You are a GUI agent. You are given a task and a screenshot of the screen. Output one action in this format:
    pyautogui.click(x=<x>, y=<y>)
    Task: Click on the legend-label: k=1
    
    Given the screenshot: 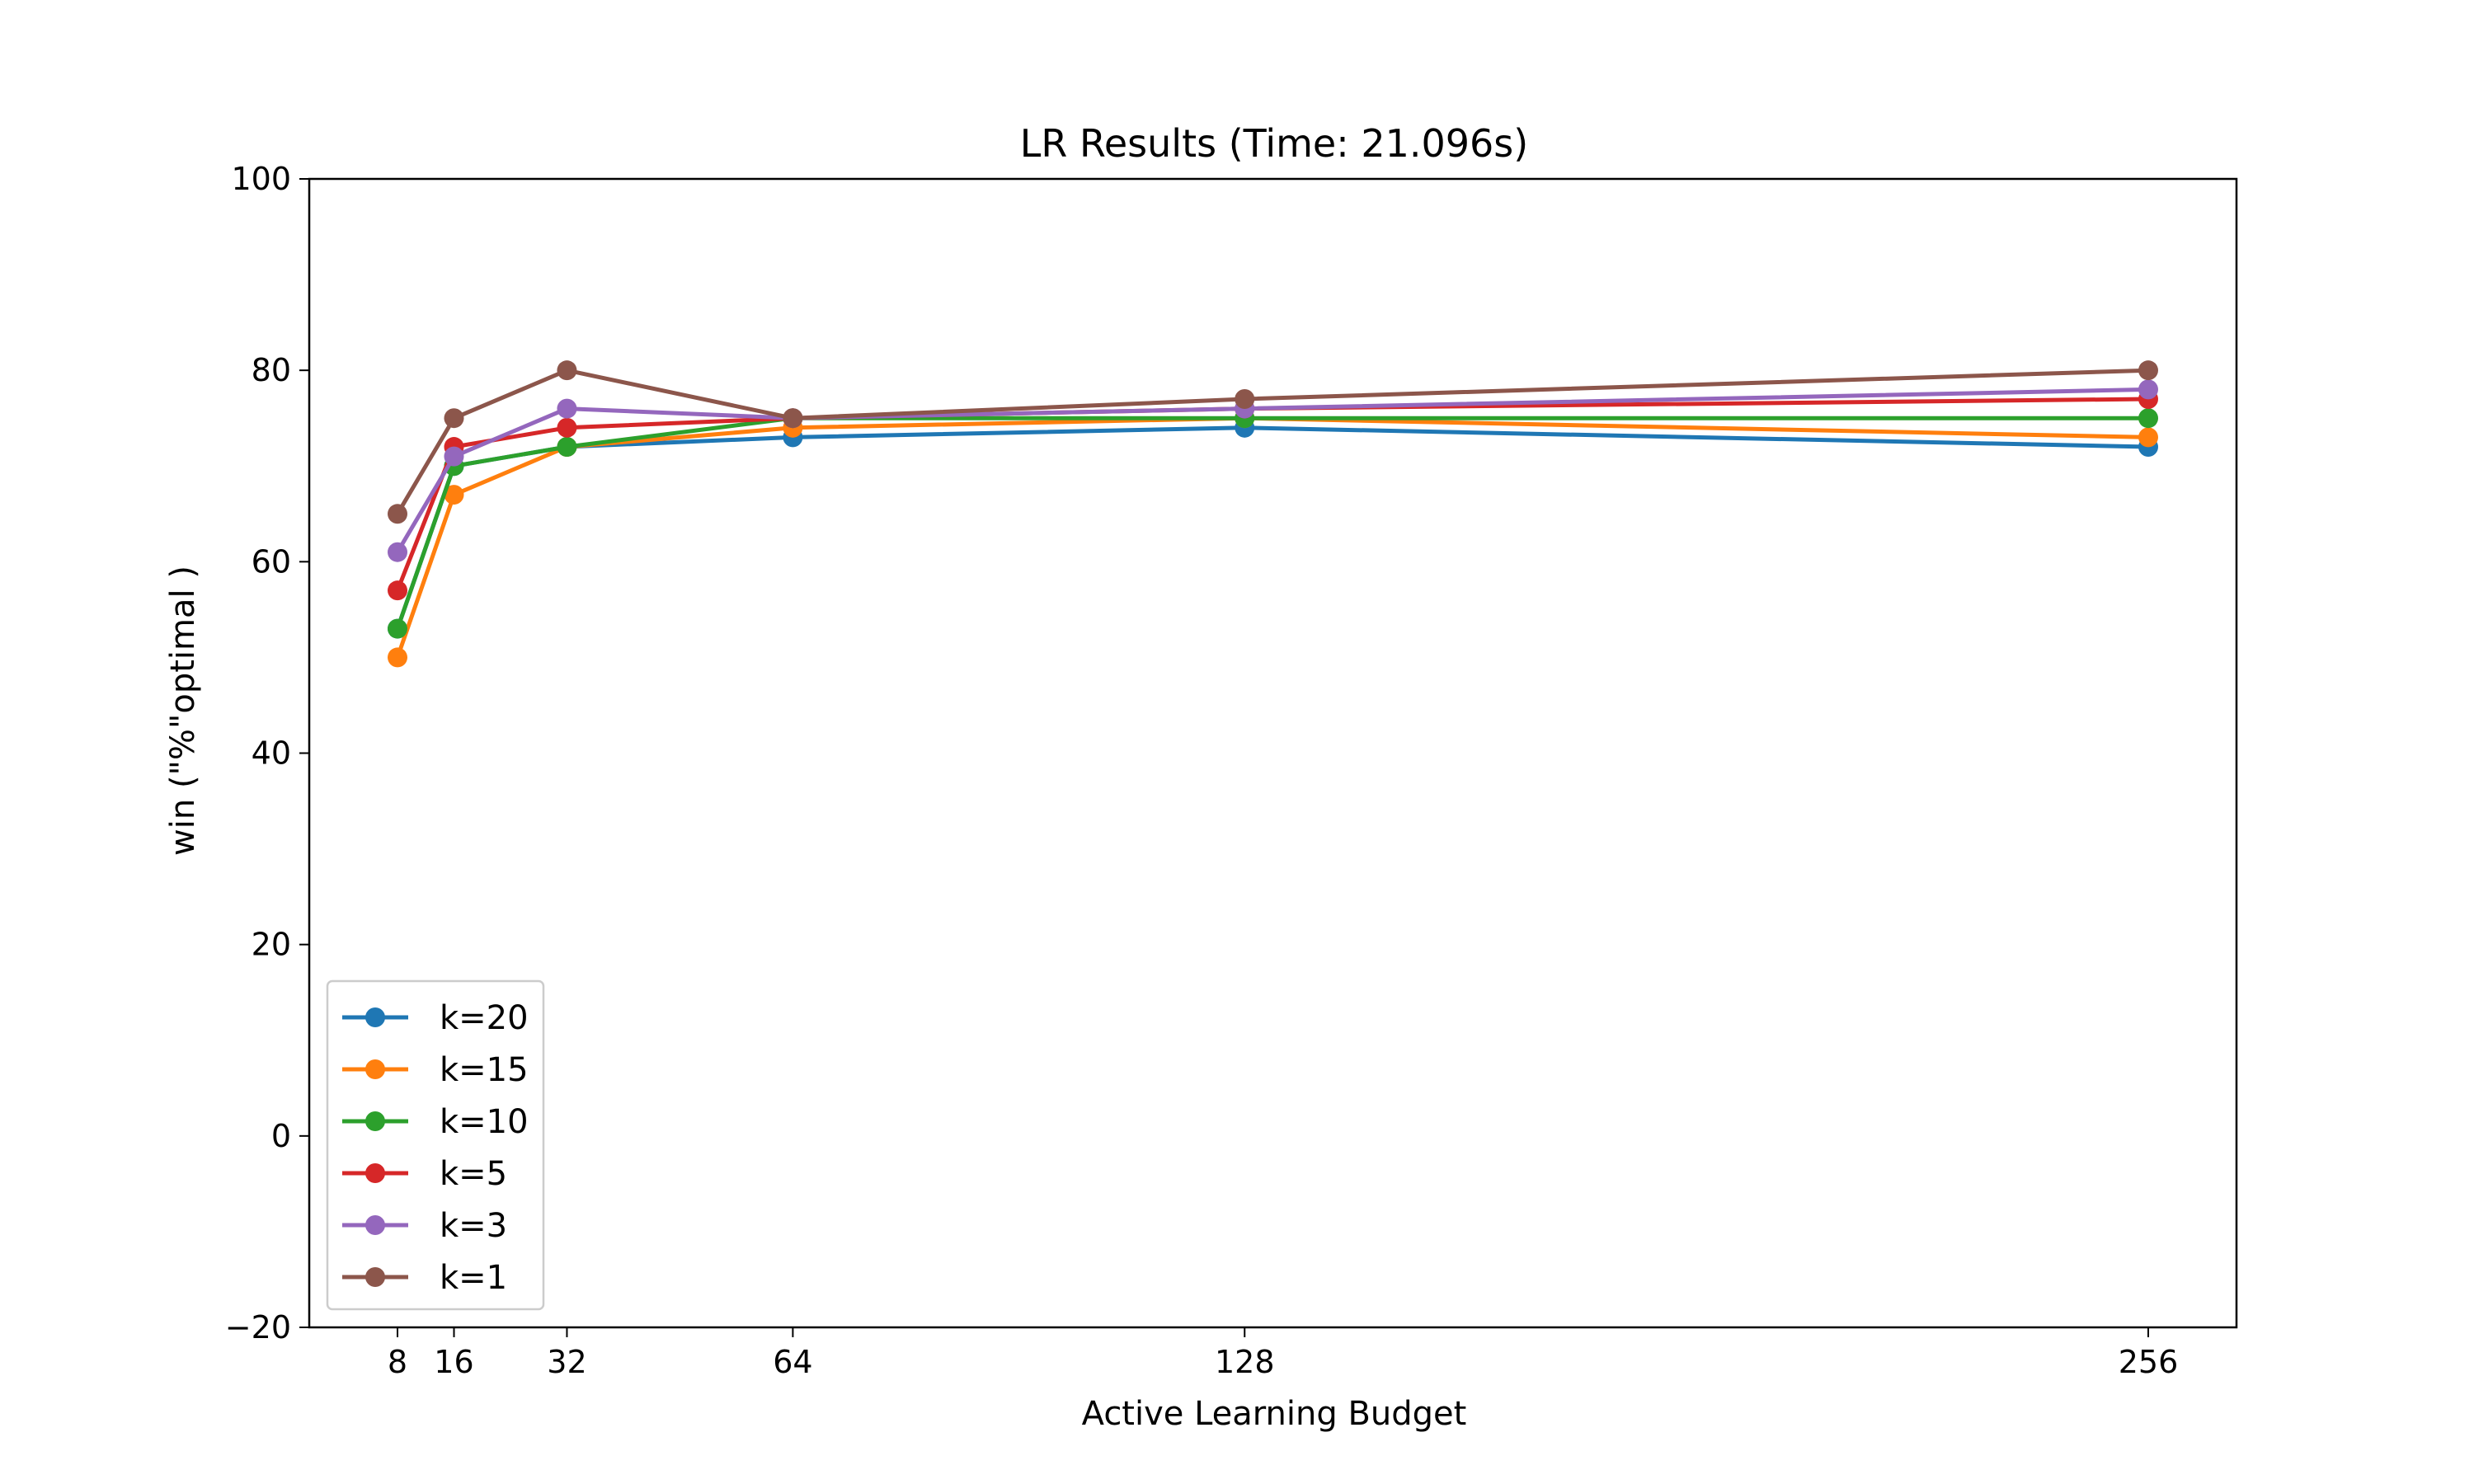 What is the action you would take?
    pyautogui.click(x=473, y=1278)
    